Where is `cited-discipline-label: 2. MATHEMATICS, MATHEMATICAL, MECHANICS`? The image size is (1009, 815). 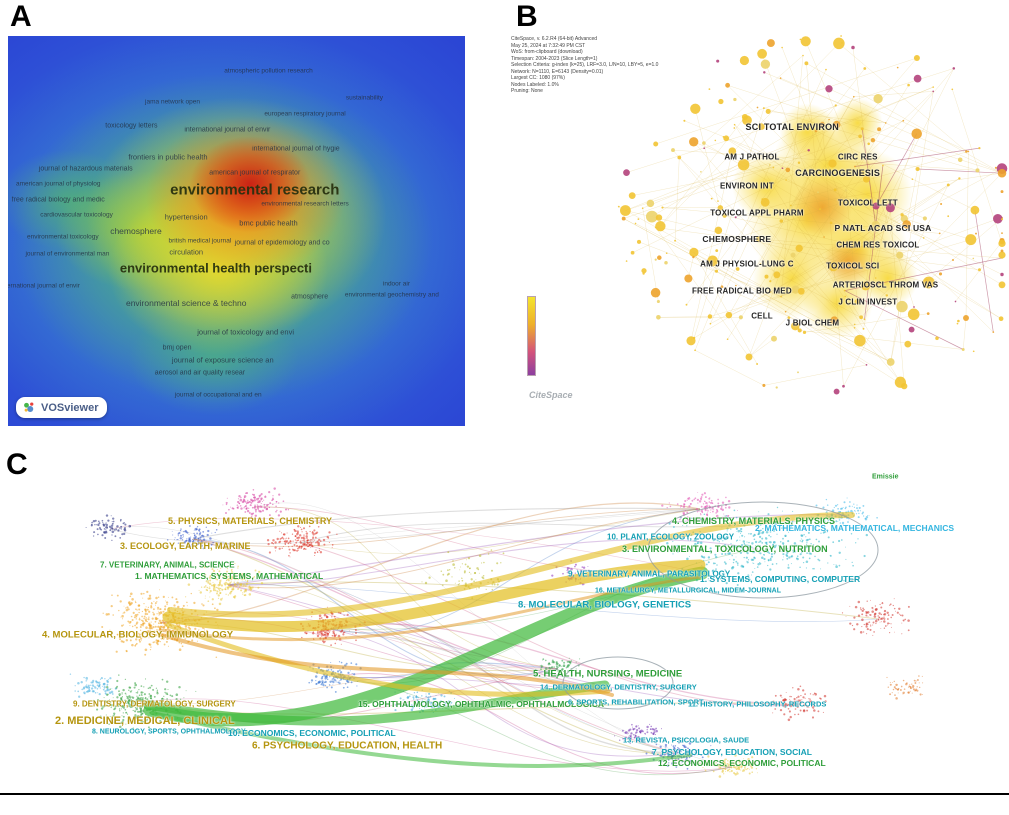 cited-discipline-label: 2. MATHEMATICS, MATHEMATICAL, MECHANICS is located at coordinates (855, 528).